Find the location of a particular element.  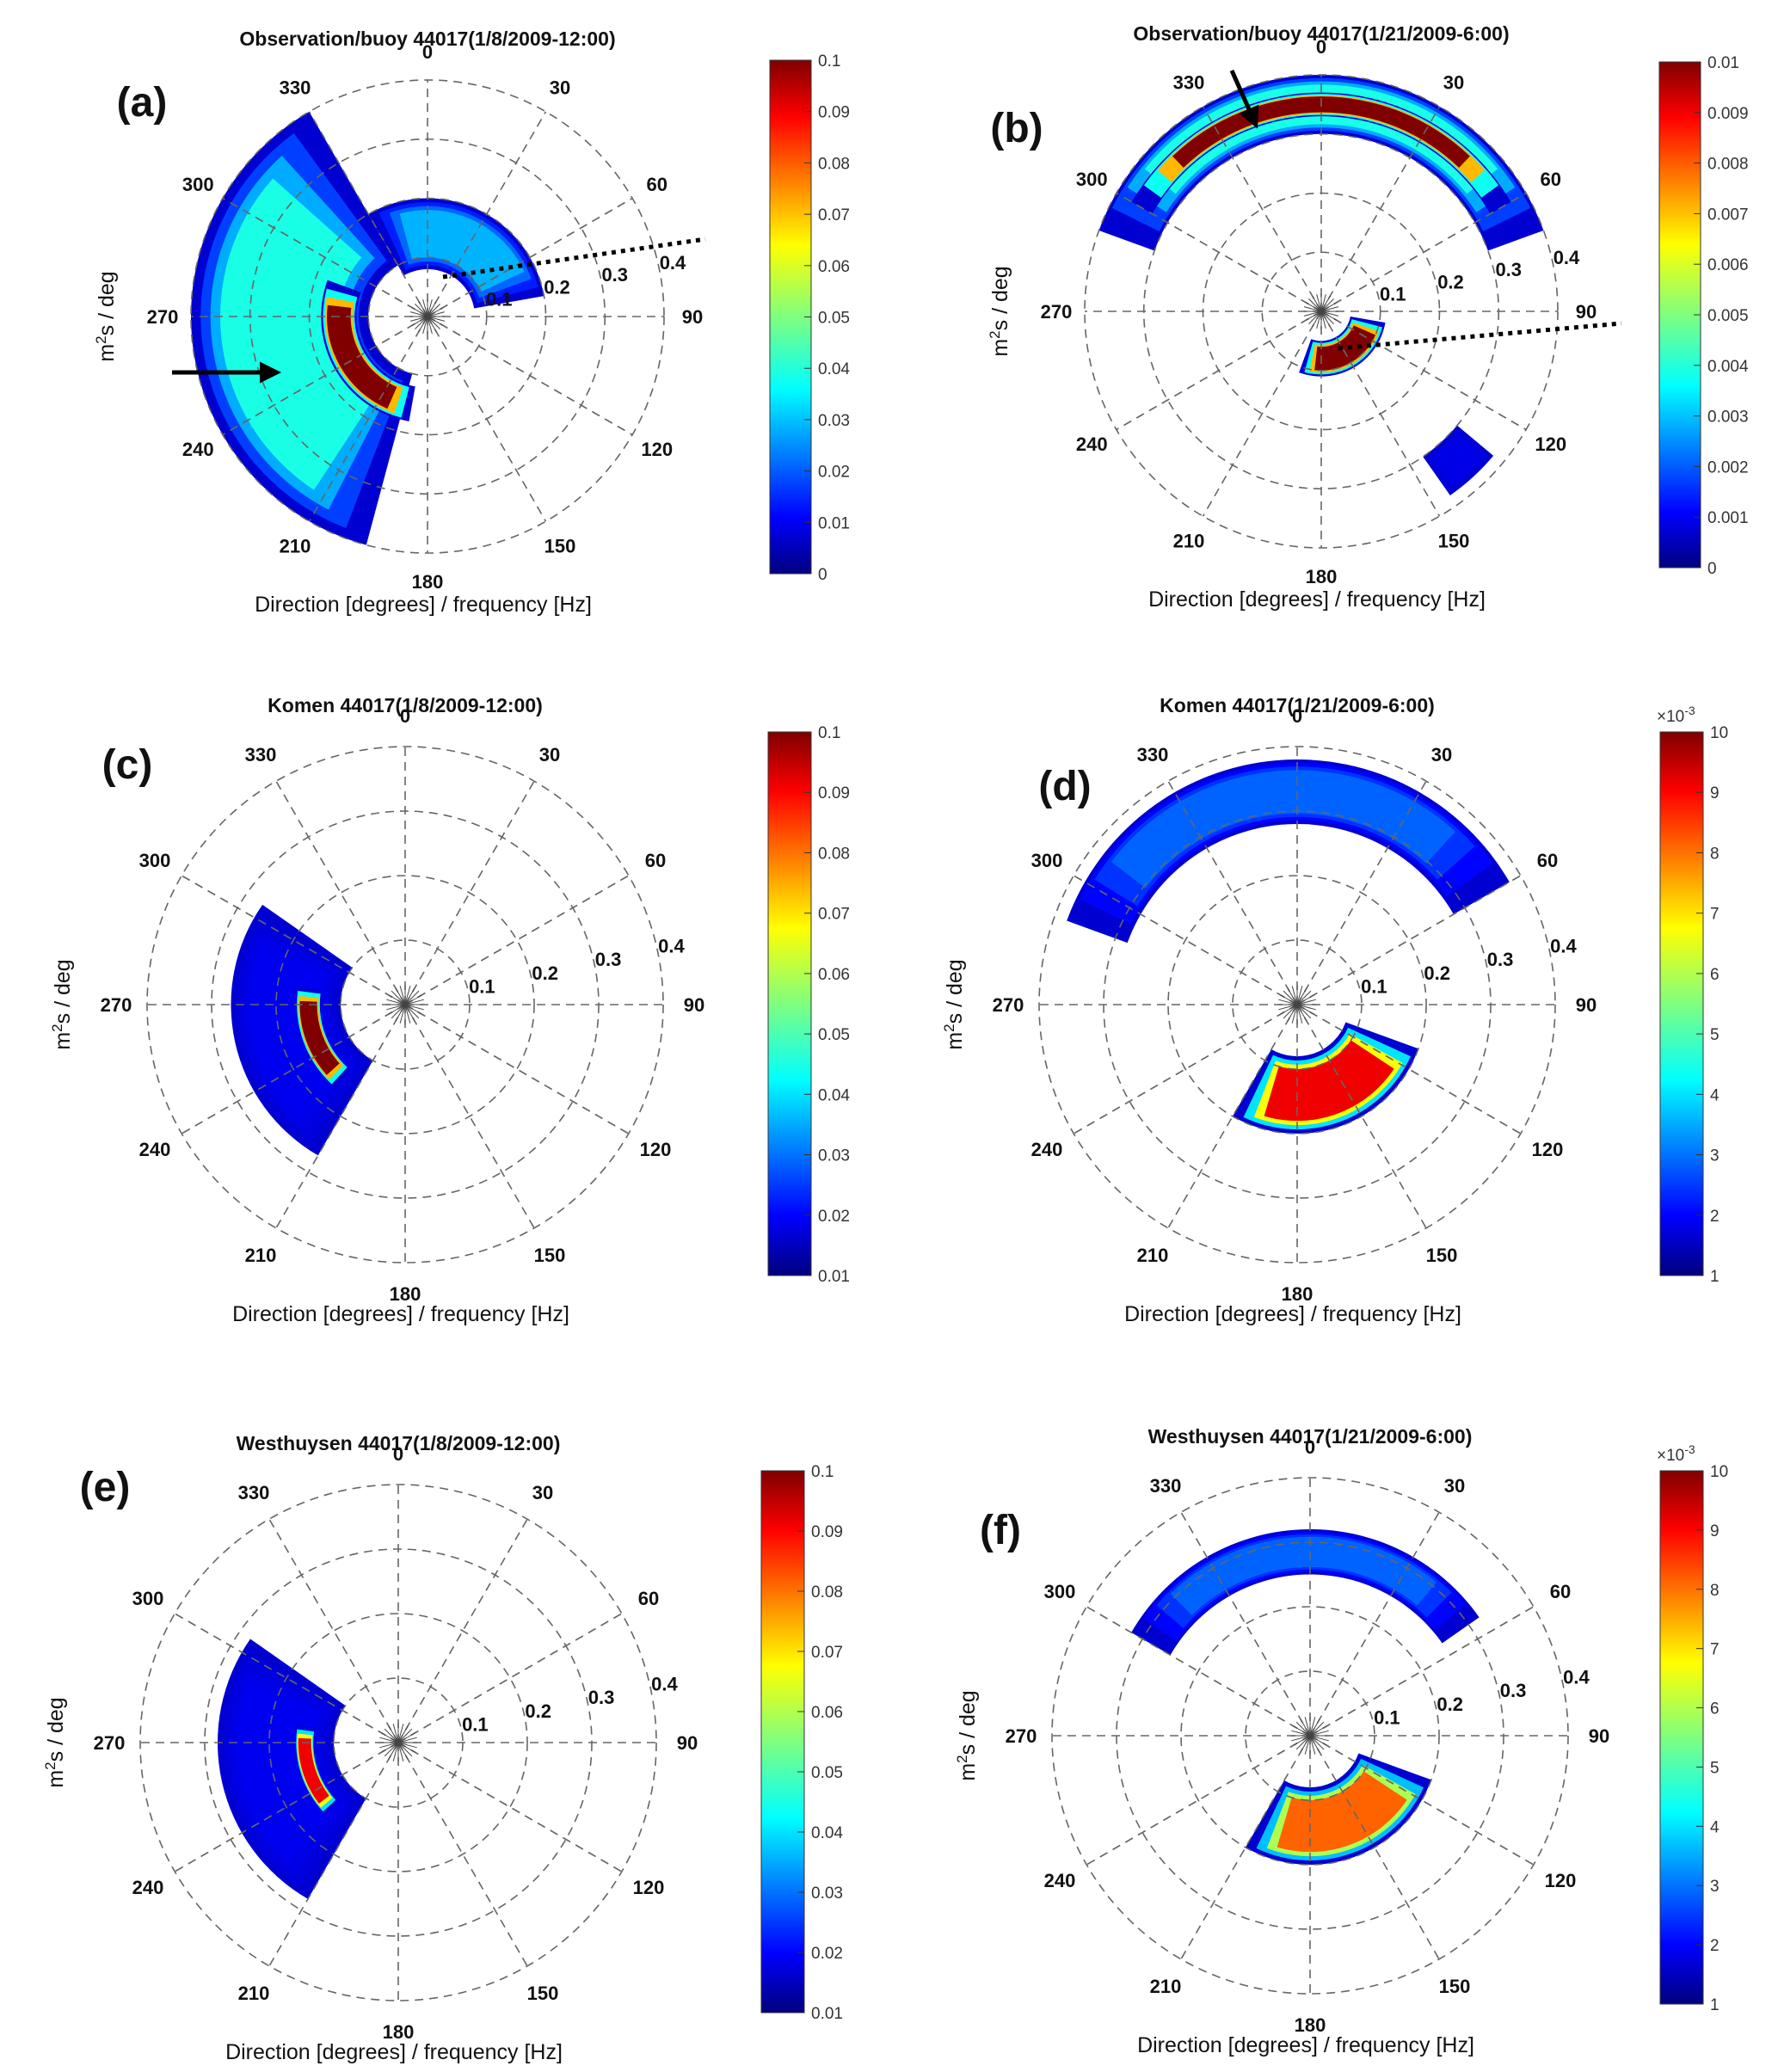

direction-tick-label: 210 is located at coordinates (254, 1993).